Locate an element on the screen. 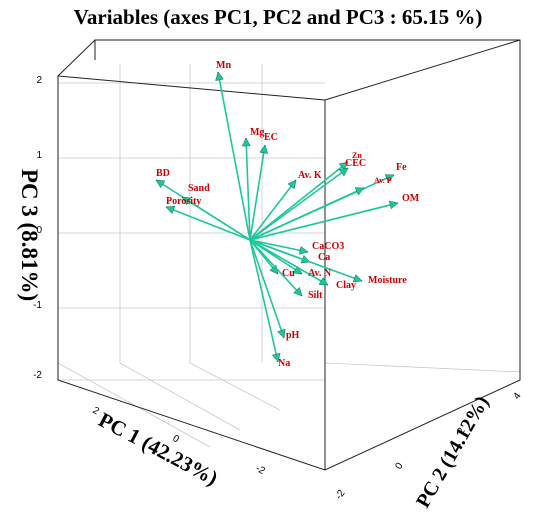 This screenshot has width=550, height=515. pc2-tick: 4 is located at coordinates (517, 395).